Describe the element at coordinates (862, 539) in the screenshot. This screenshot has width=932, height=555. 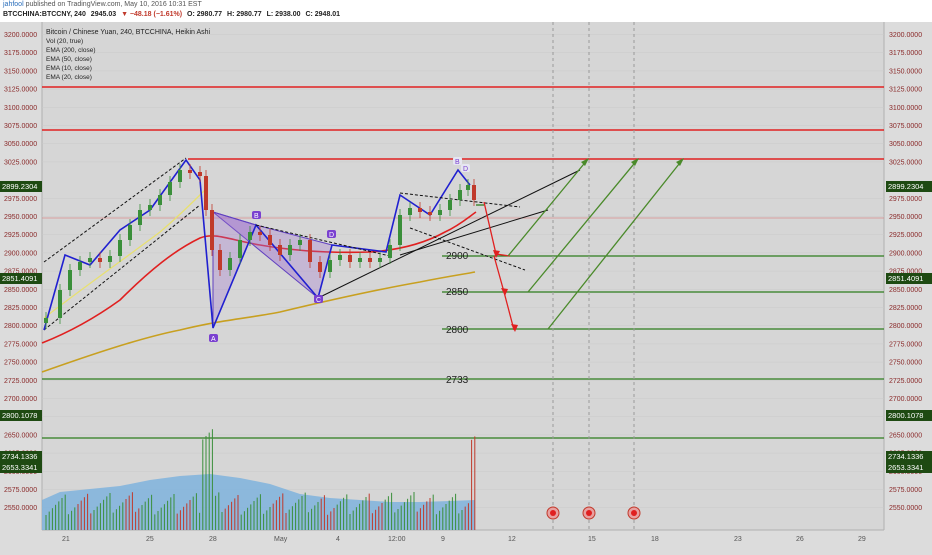
I see `time-tick-label: 29` at that location.